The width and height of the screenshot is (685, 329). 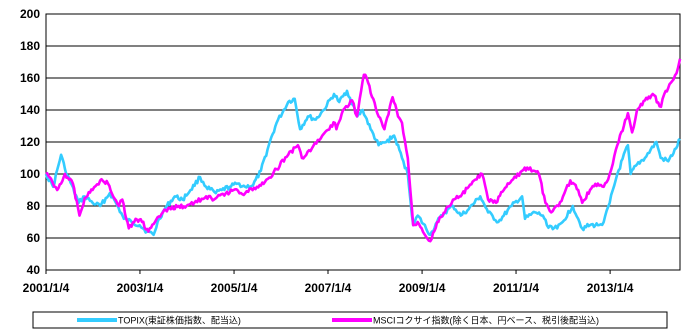 What do you see at coordinates (140, 288) in the screenshot?
I see `x-tick-label: 2003/1/4` at bounding box center [140, 288].